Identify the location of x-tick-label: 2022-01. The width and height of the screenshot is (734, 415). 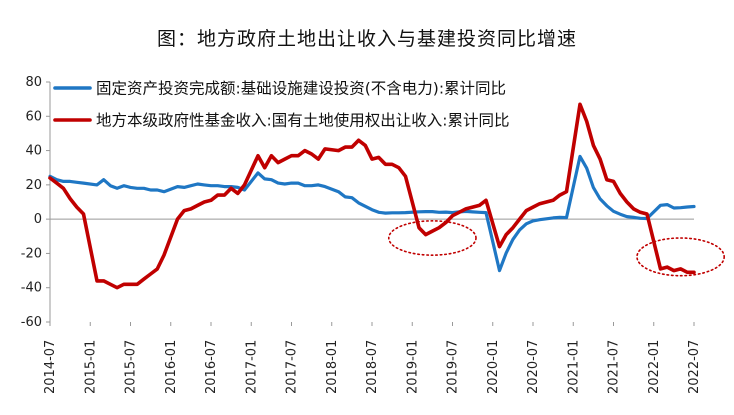
(654, 367).